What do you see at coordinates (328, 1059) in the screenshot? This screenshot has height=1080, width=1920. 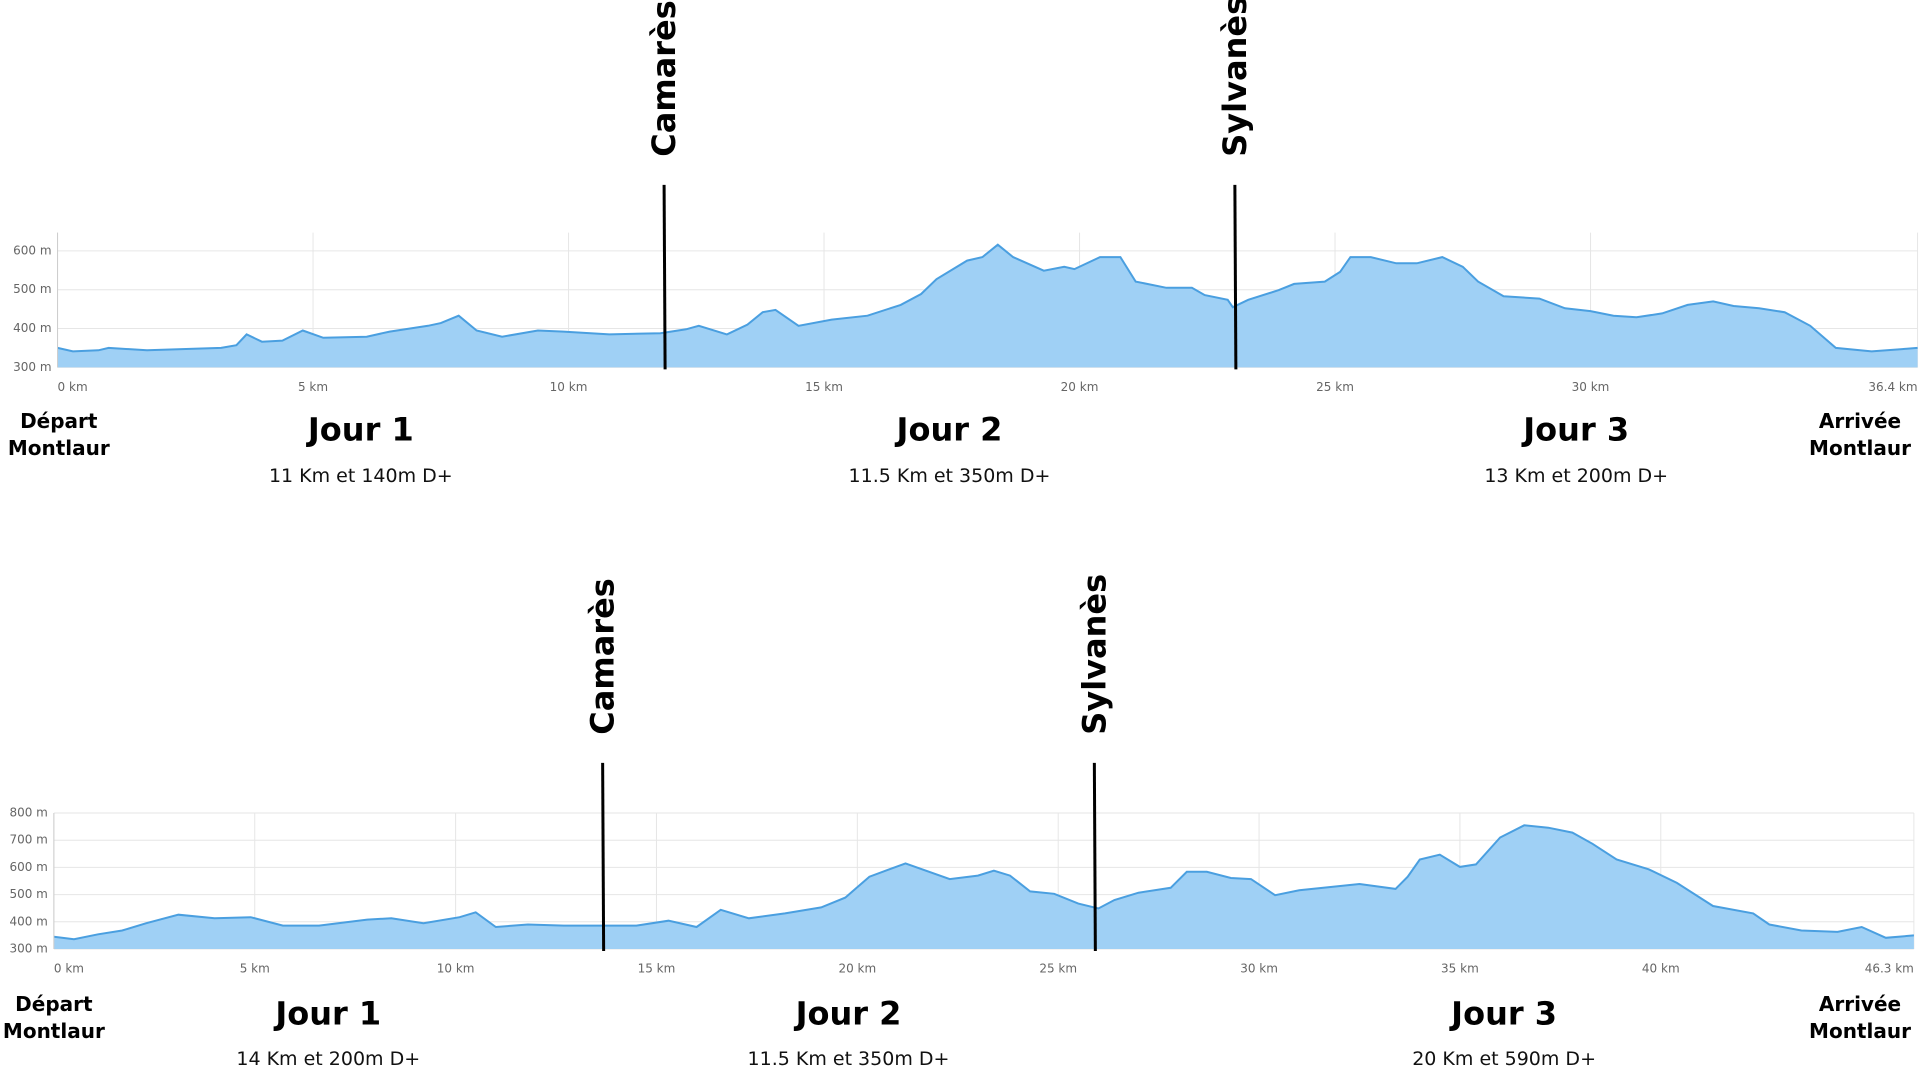 I see `stage-subtitle: 14 Km et 200m D+` at bounding box center [328, 1059].